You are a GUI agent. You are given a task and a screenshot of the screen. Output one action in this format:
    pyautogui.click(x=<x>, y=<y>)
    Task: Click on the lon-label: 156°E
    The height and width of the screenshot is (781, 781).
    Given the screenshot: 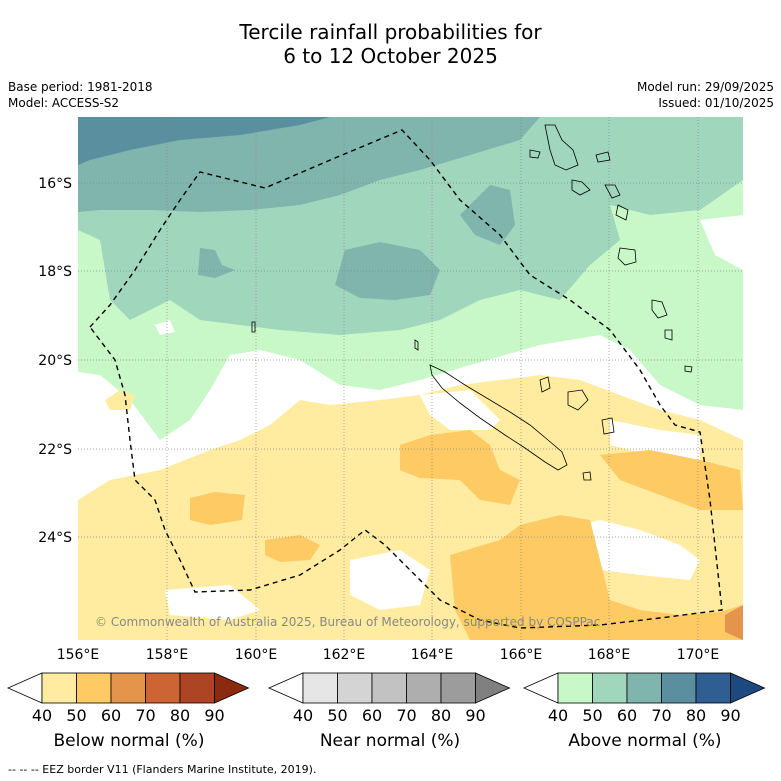 What is the action you would take?
    pyautogui.click(x=78, y=655)
    